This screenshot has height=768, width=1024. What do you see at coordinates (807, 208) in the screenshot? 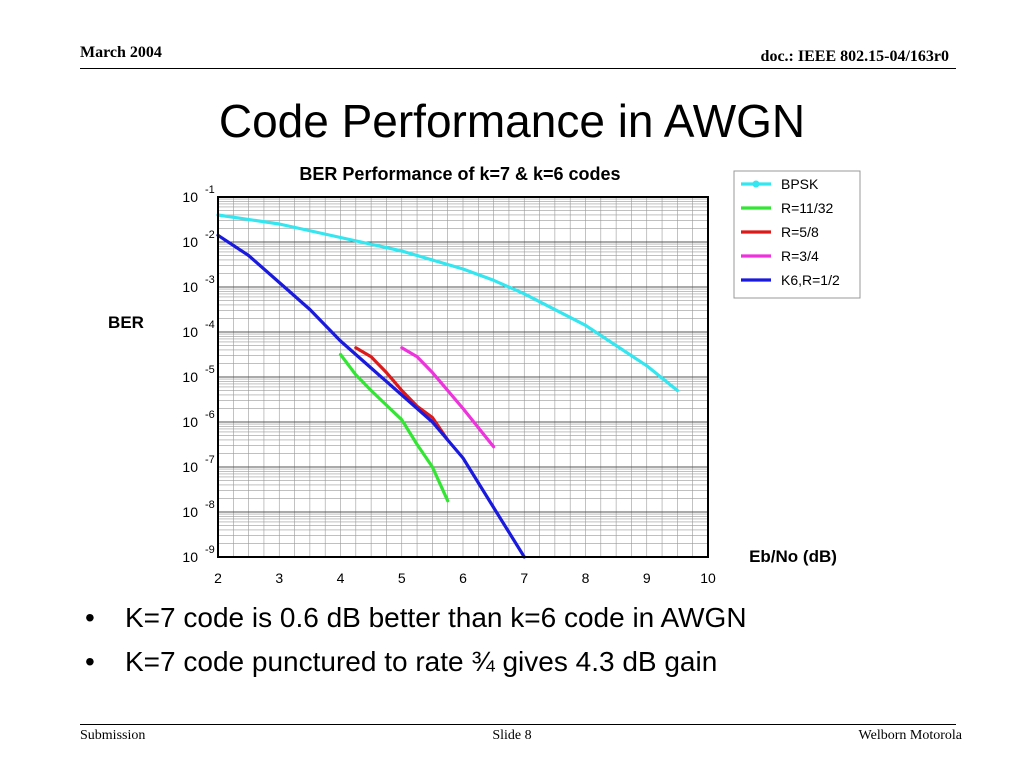
I see `legend-label: R=11/32` at bounding box center [807, 208].